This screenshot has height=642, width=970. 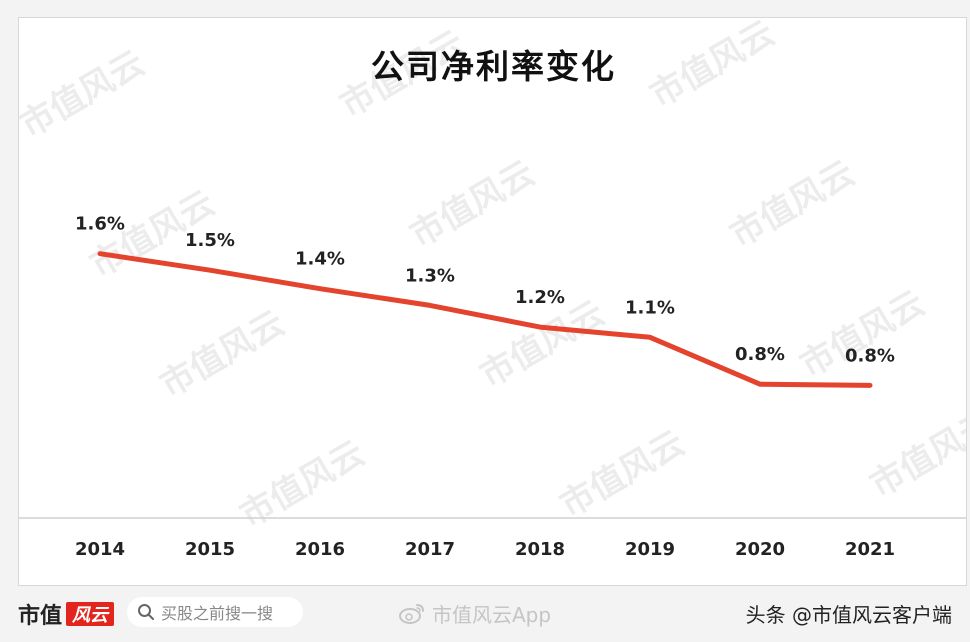 I want to click on weibo-credit: 市值风云App, so click(x=474, y=613).